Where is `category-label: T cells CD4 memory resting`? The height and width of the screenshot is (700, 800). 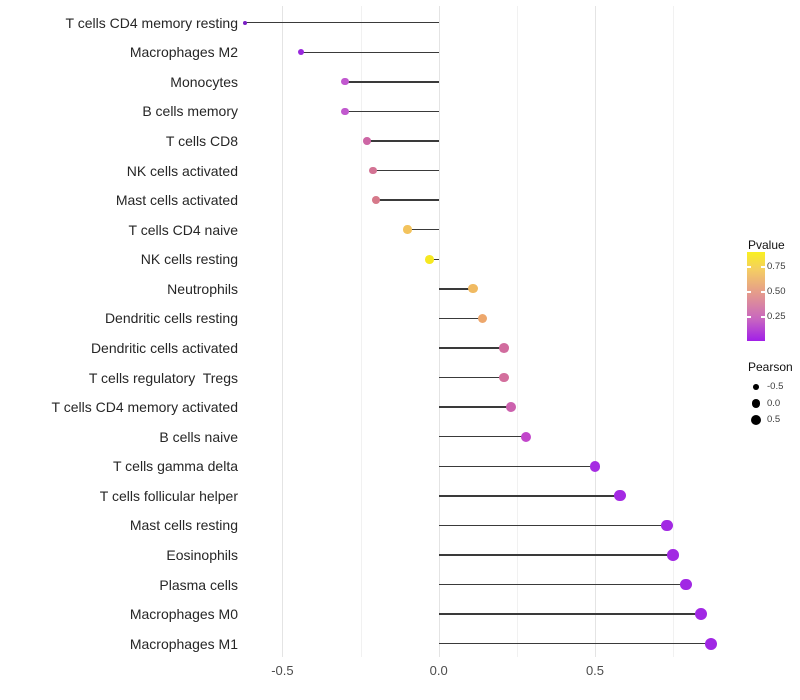 category-label: T cells CD4 memory resting is located at coordinates (151, 22).